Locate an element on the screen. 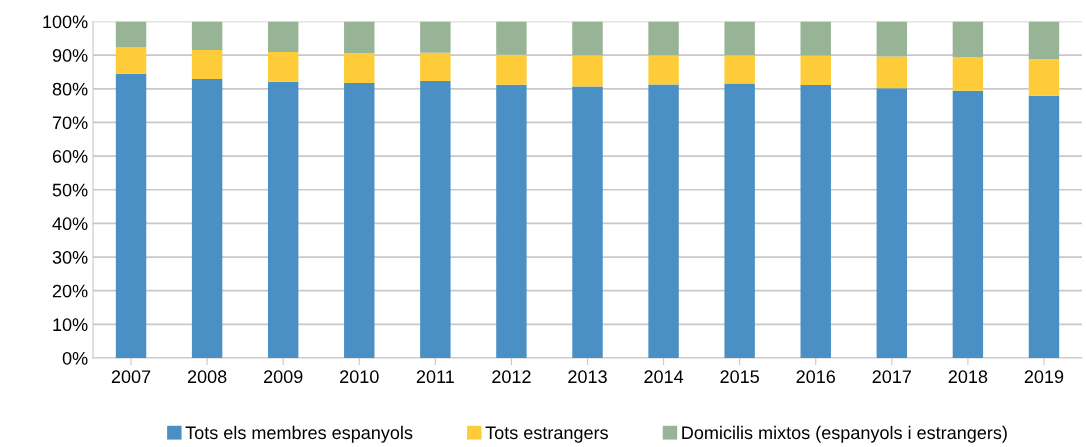 The width and height of the screenshot is (1086, 447). x-tick-label: 2012 is located at coordinates (511, 377).